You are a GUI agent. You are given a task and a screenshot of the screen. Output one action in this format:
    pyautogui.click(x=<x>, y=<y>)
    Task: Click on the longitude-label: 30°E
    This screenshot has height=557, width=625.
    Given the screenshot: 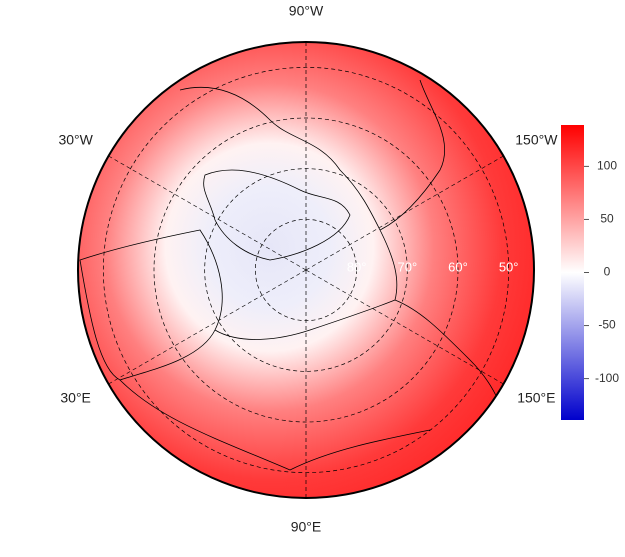 What is the action you would take?
    pyautogui.click(x=75, y=398)
    